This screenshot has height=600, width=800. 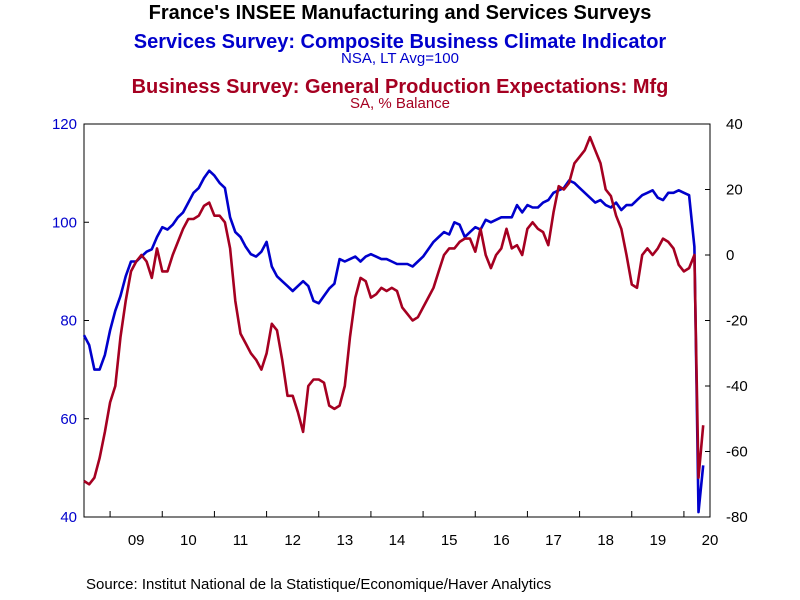 I want to click on x-axis-tick-label: 12, so click(x=292, y=540).